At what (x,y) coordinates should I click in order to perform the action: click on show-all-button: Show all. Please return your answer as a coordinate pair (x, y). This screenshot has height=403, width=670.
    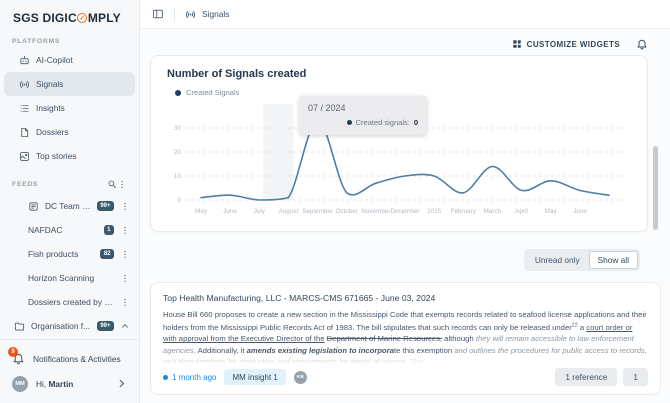
    Looking at the image, I should click on (613, 260).